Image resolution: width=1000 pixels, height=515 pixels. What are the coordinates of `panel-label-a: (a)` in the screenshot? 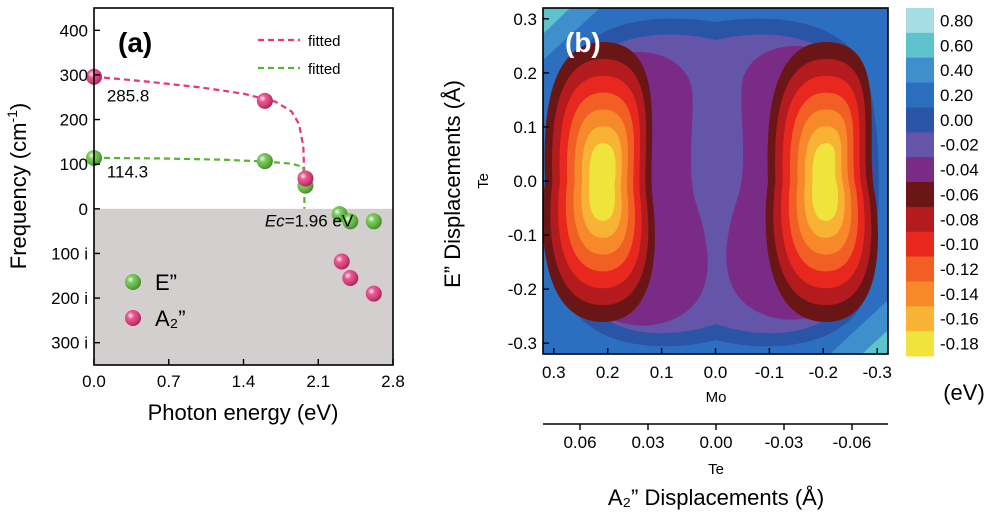 It's located at (135, 42).